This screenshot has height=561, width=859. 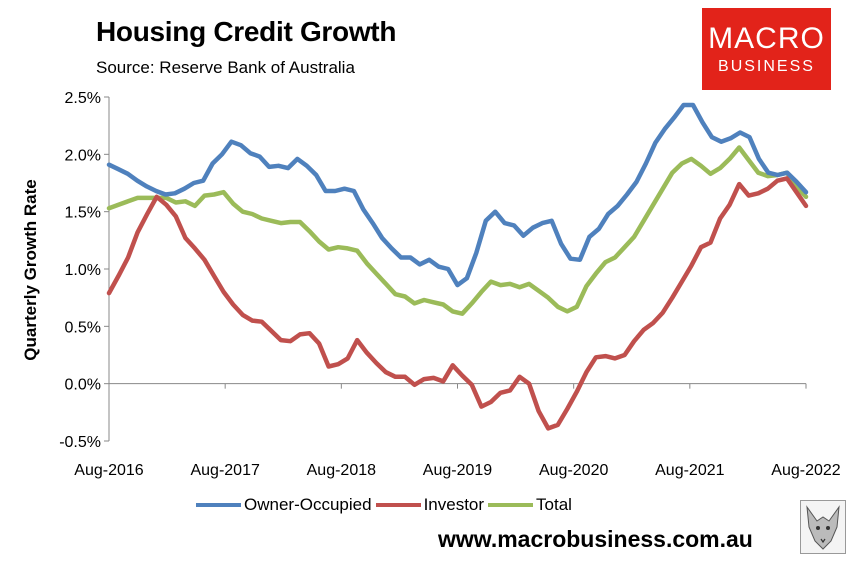 I want to click on legend-item-investor: Investor, so click(x=430, y=505).